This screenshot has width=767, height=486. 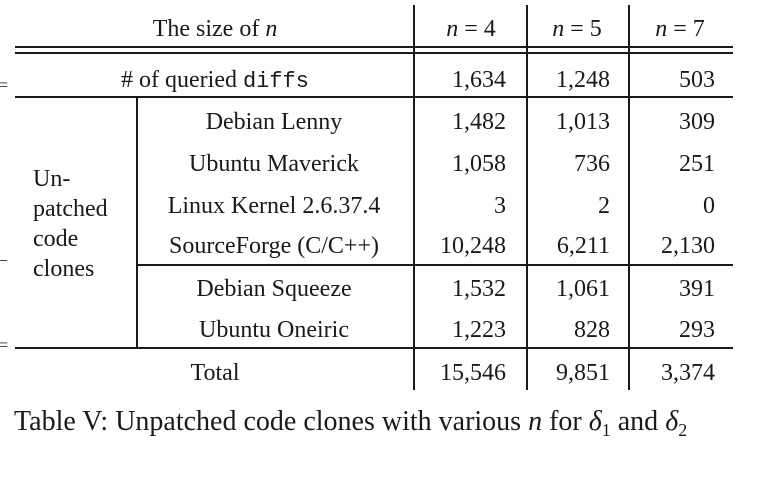 What do you see at coordinates (680, 29) in the screenshot?
I see `header-col-n7: n = 7` at bounding box center [680, 29].